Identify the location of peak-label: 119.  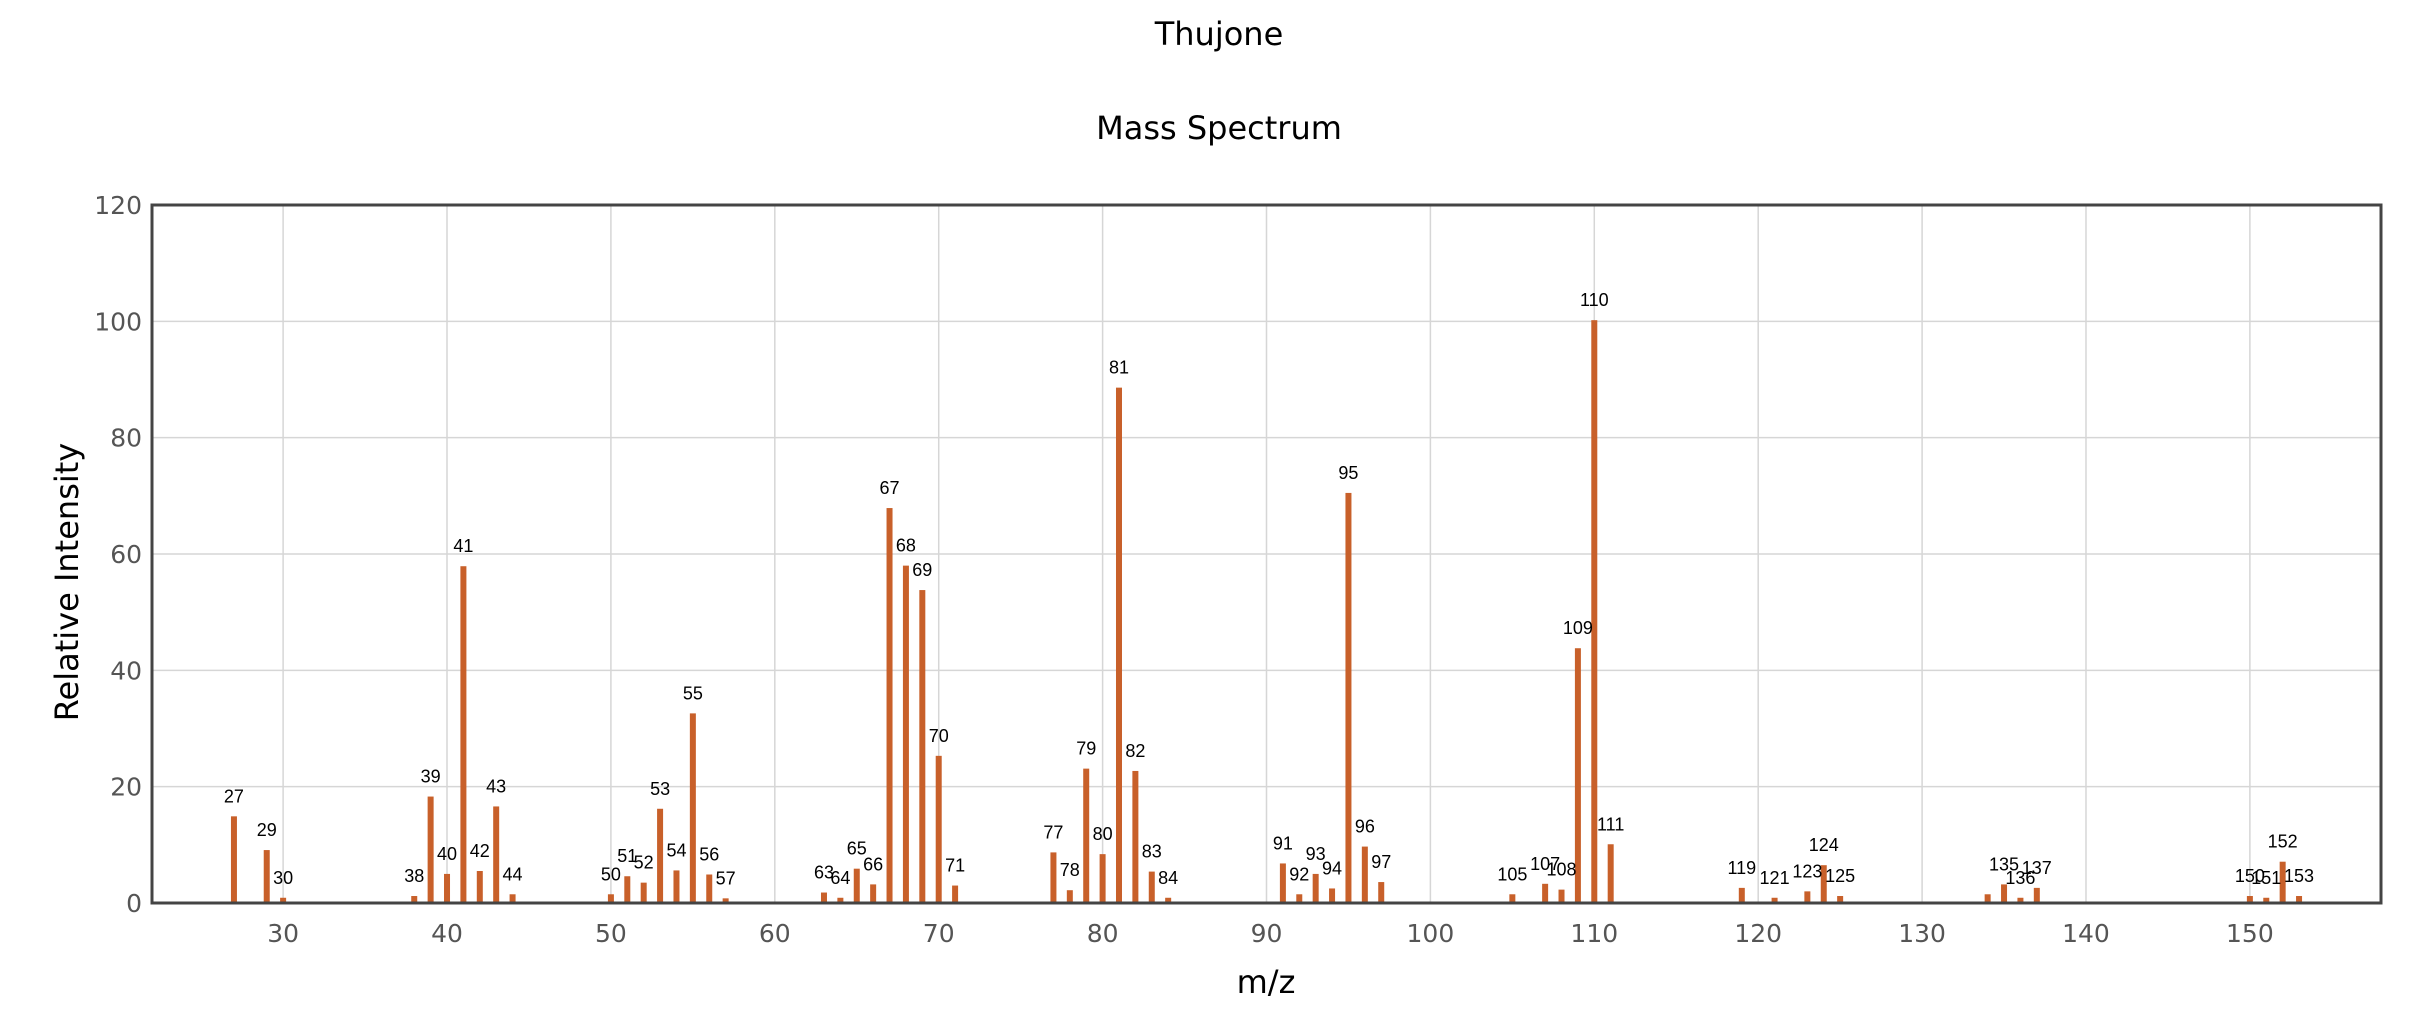
(1741, 868).